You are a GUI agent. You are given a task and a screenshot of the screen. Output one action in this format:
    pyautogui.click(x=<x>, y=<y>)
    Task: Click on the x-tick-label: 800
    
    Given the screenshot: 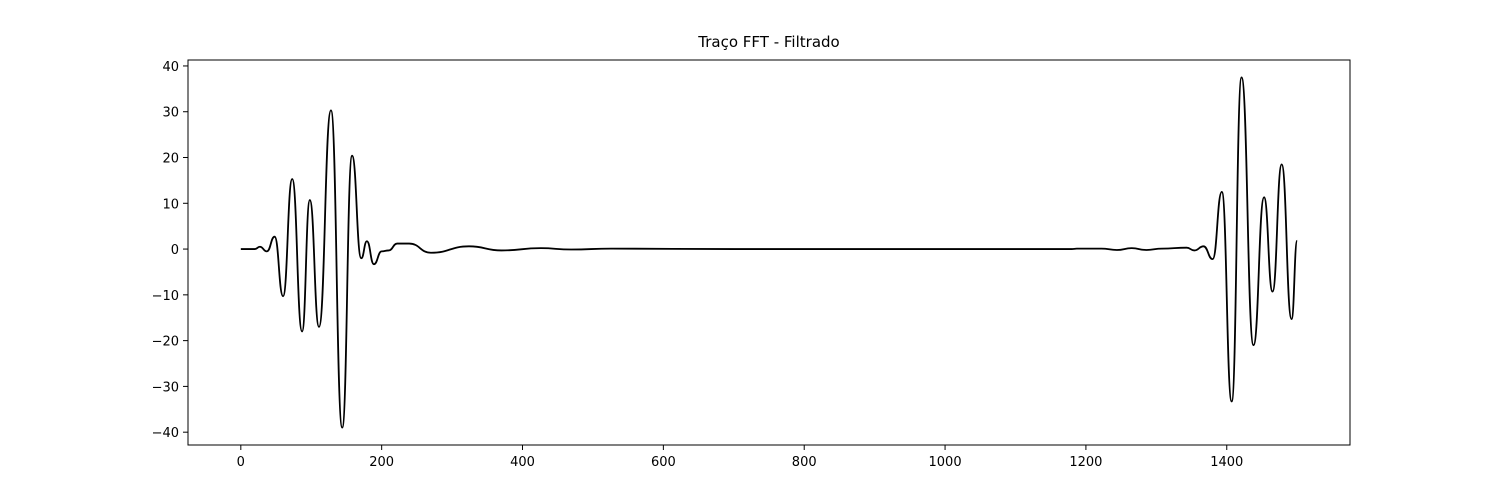 What is the action you would take?
    pyautogui.click(x=804, y=462)
    